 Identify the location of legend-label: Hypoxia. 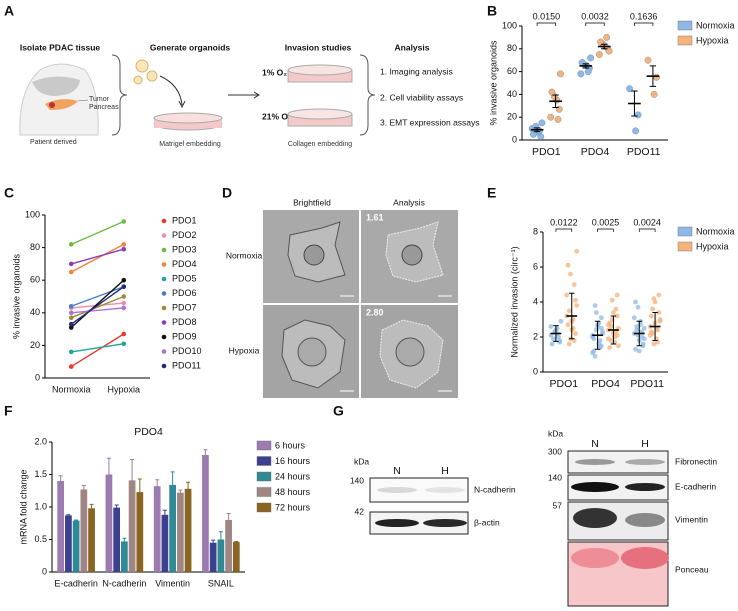
(712, 246).